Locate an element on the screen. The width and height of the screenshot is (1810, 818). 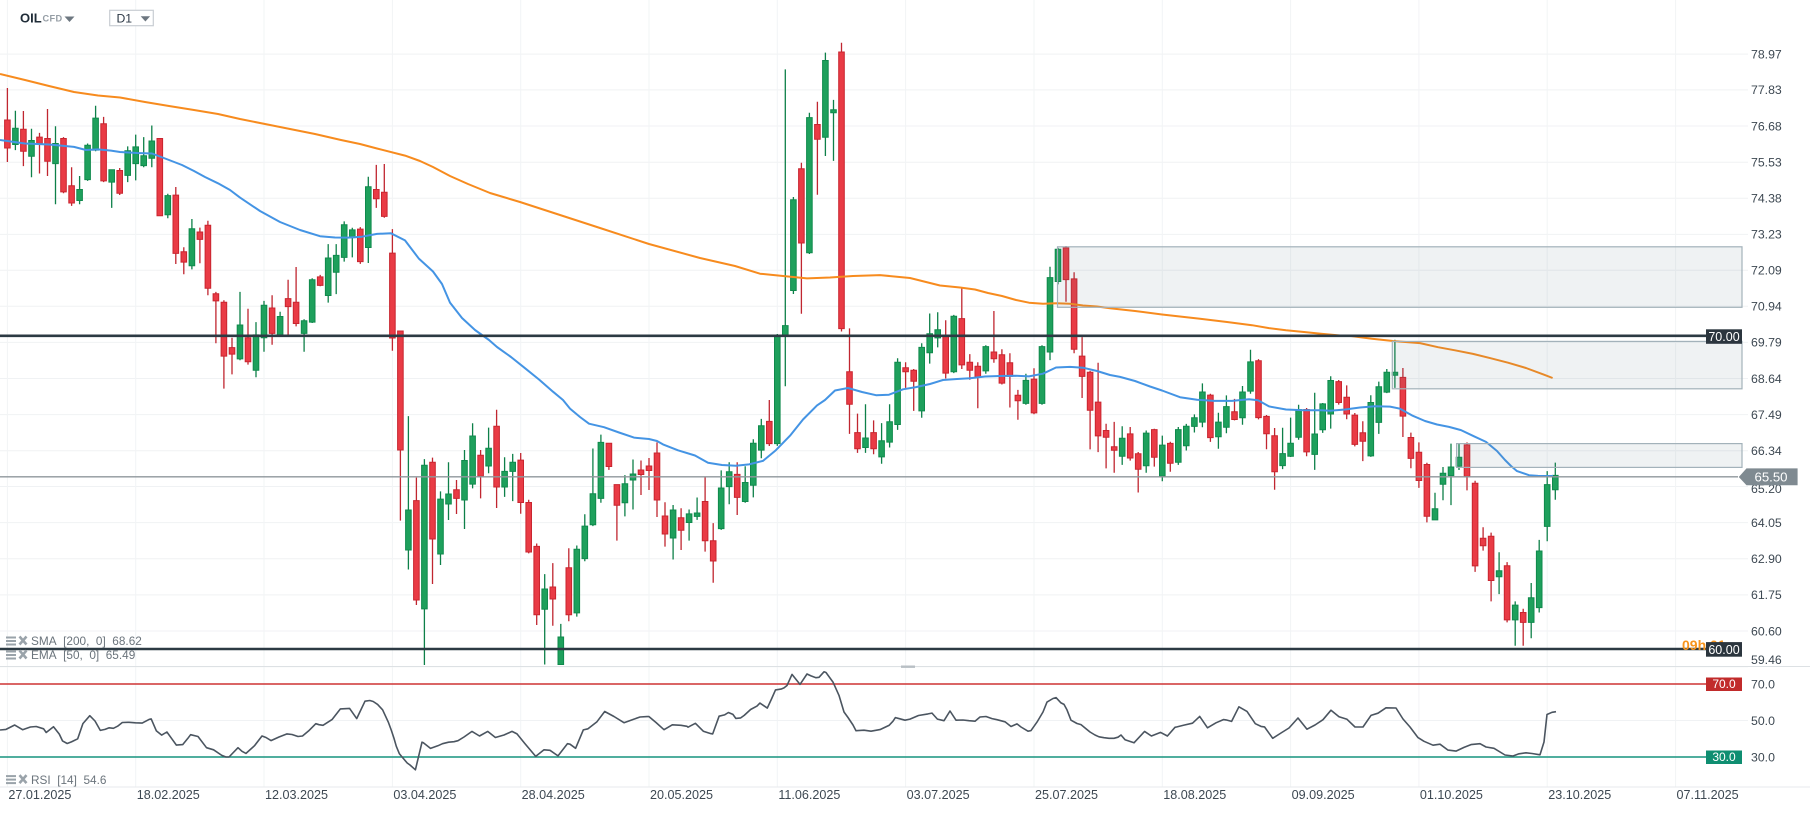
svg-text: 23.10.2025 is located at coordinates (1579, 795).